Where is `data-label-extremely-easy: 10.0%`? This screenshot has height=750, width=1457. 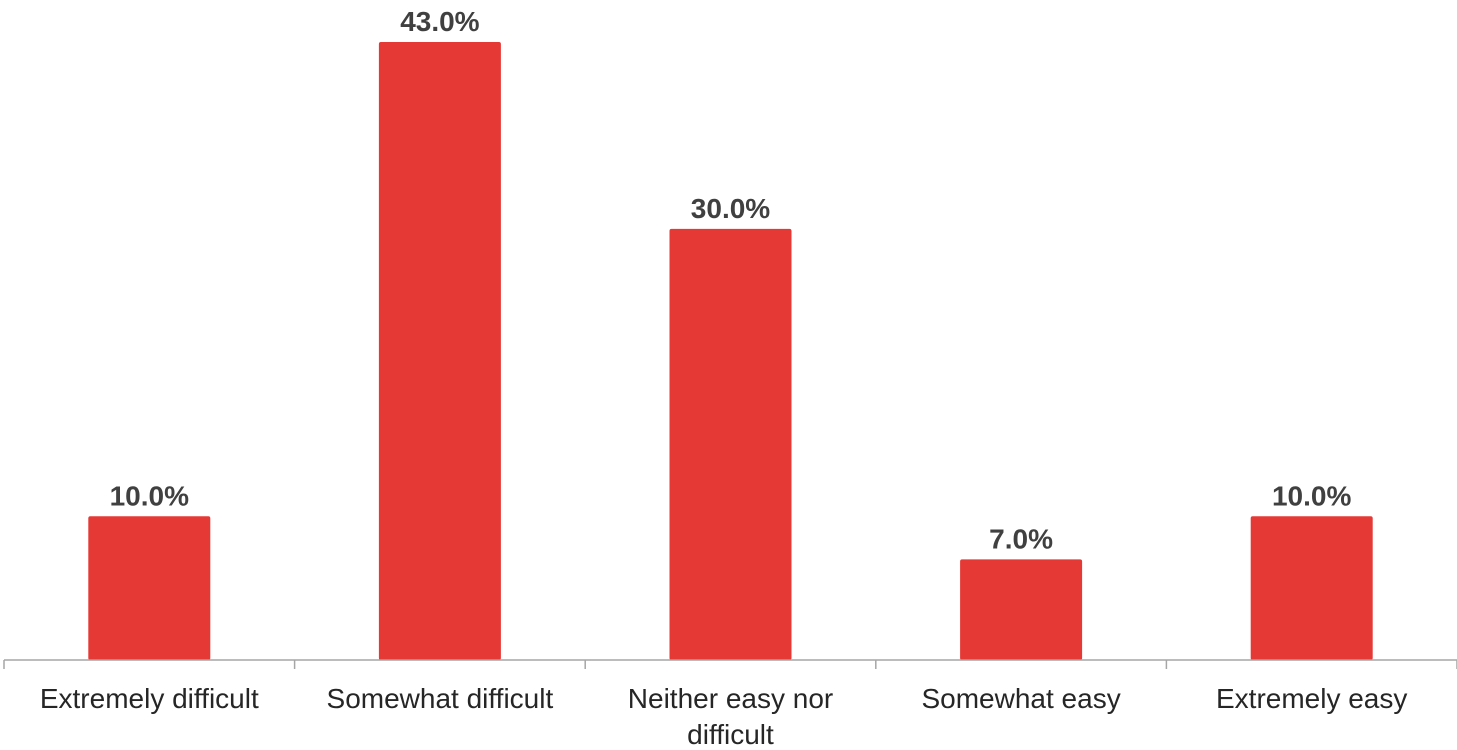
data-label-extremely-easy: 10.0% is located at coordinates (1311, 495).